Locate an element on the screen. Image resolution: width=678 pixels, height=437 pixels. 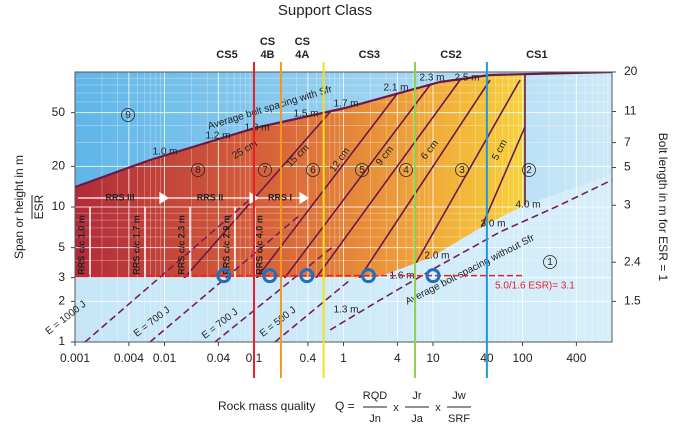
annotation: RRS c/c 2.3 m is located at coordinates (181, 245).